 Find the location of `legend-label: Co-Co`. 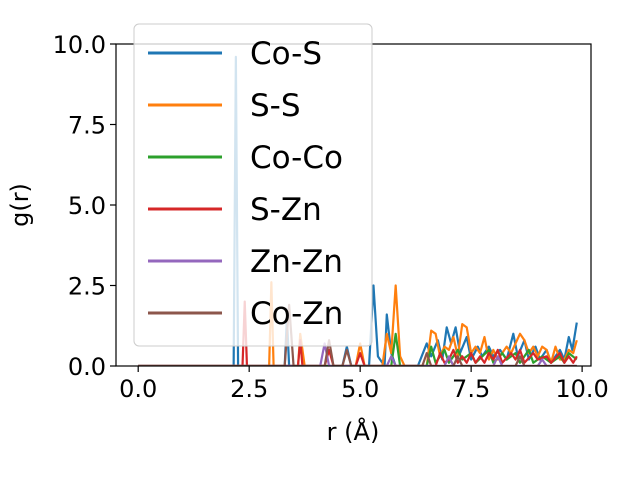

legend-label: Co-Co is located at coordinates (296, 158).